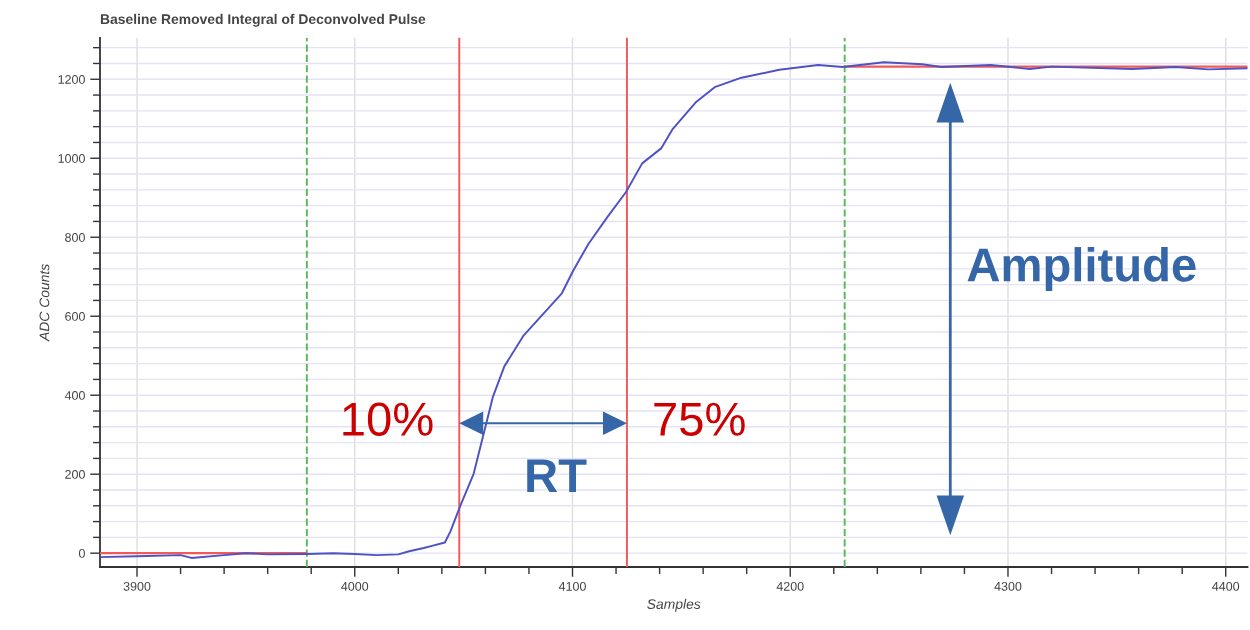 This screenshot has height=630, width=1250. What do you see at coordinates (75, 316) in the screenshot?
I see `y-tick-label: 600` at bounding box center [75, 316].